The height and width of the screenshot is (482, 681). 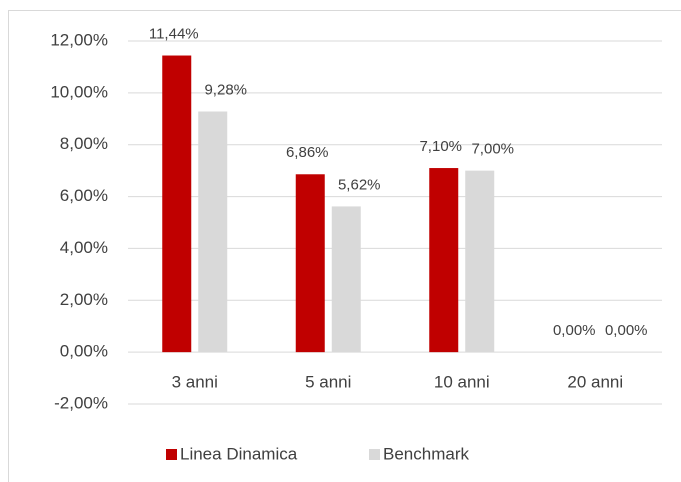 I want to click on x-tick-label: 10 anni, so click(x=462, y=381).